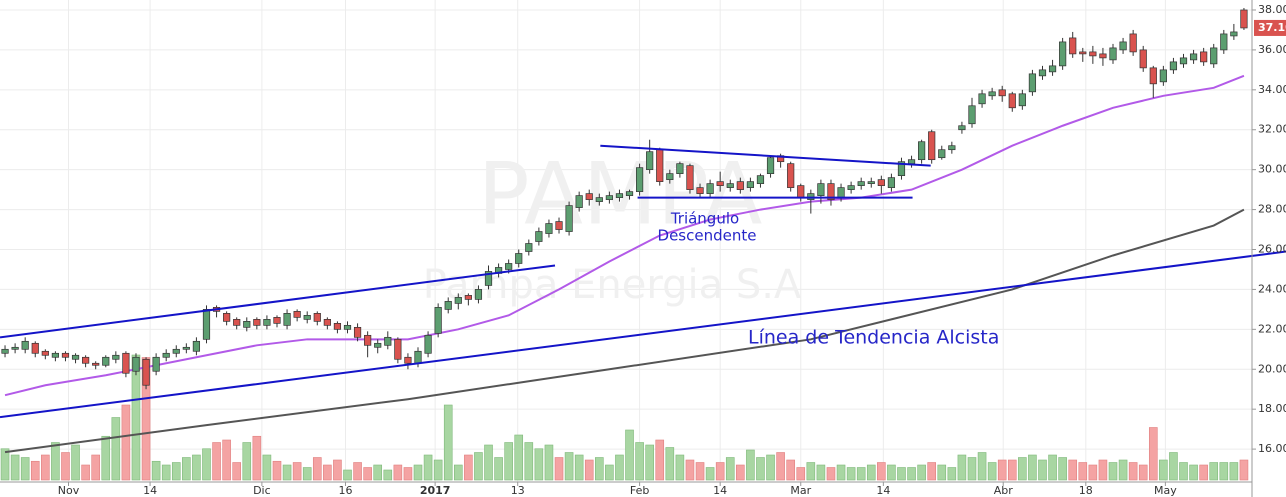 This screenshot has height=497, width=1286. Describe the element at coordinates (150, 490) in the screenshot. I see `x-tick-label: 14` at that location.